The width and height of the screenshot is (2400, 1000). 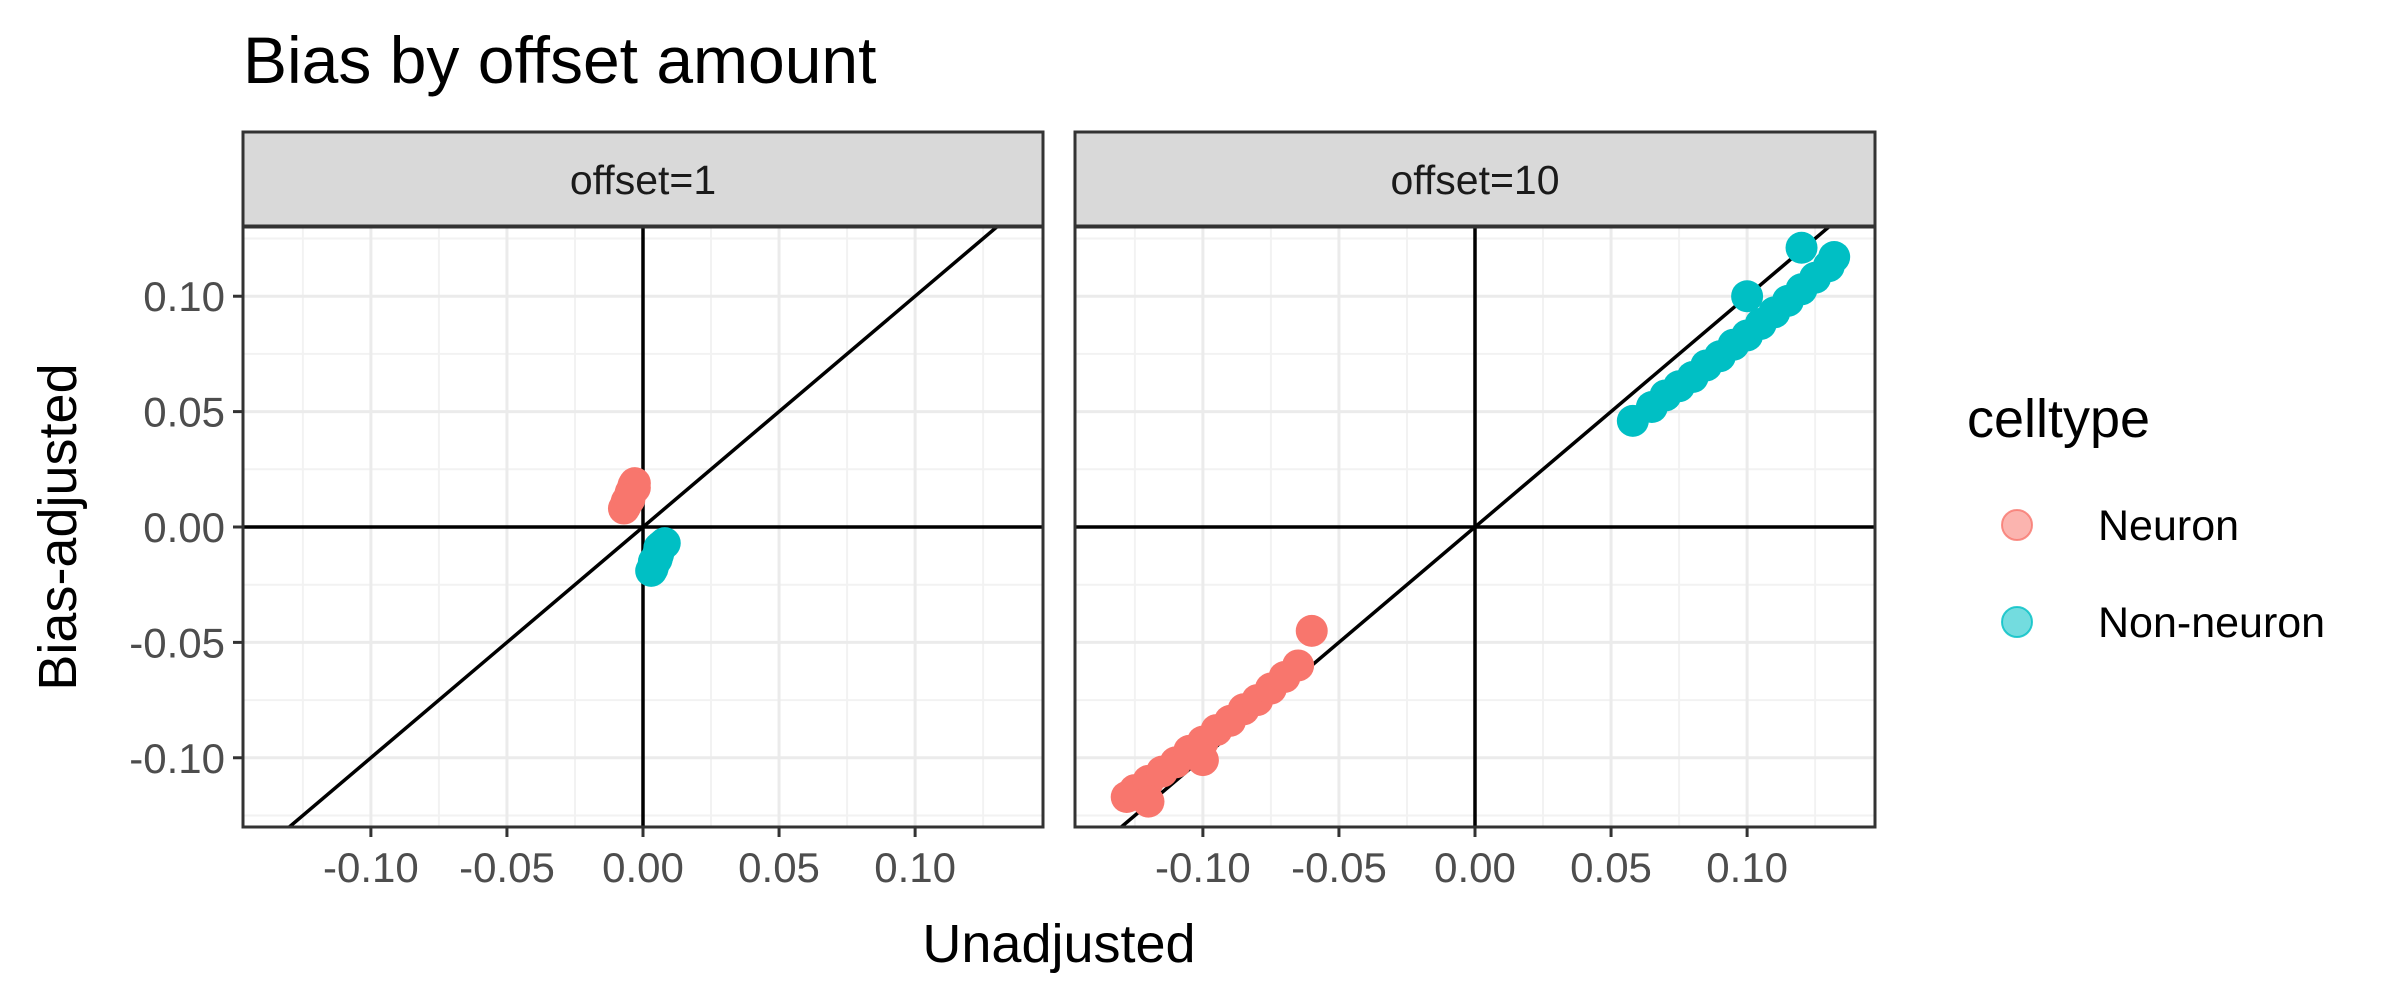 What do you see at coordinates (58, 526) in the screenshot?
I see `y-axis-title: Bias-adjusted` at bounding box center [58, 526].